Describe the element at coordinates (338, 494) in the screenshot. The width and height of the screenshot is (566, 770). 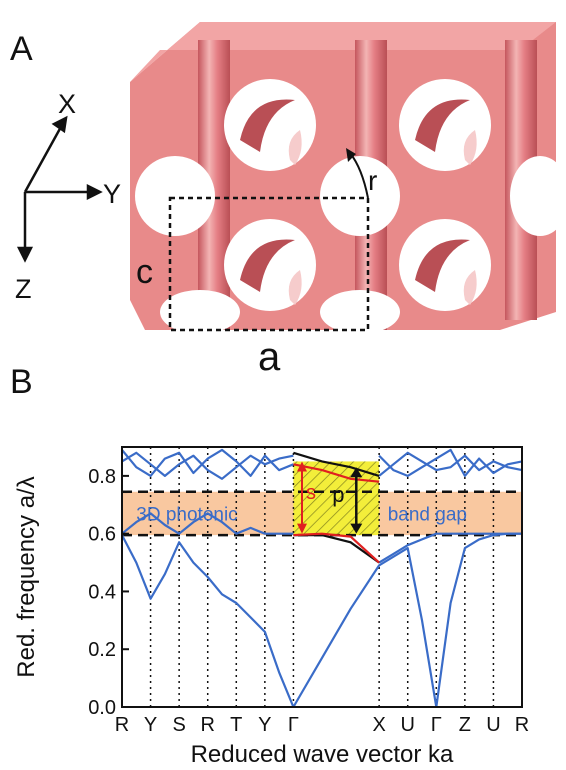
I see `p-label: p` at that location.